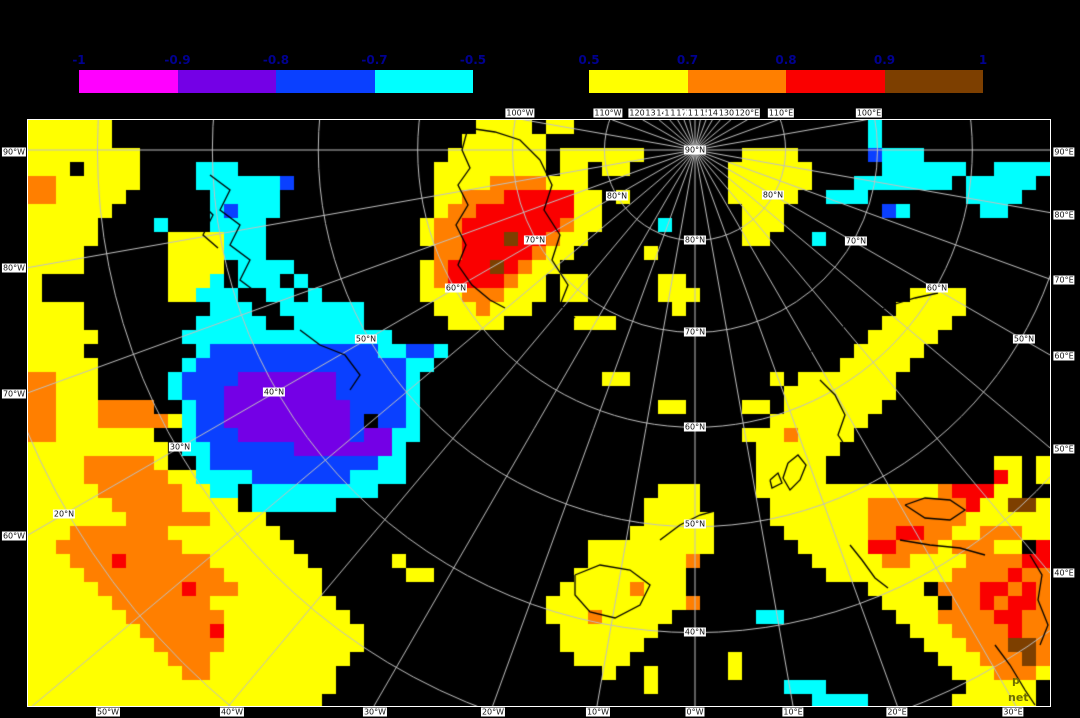  Describe the element at coordinates (180, 447) in the screenshot. I see `lat-label: 30°N` at that location.